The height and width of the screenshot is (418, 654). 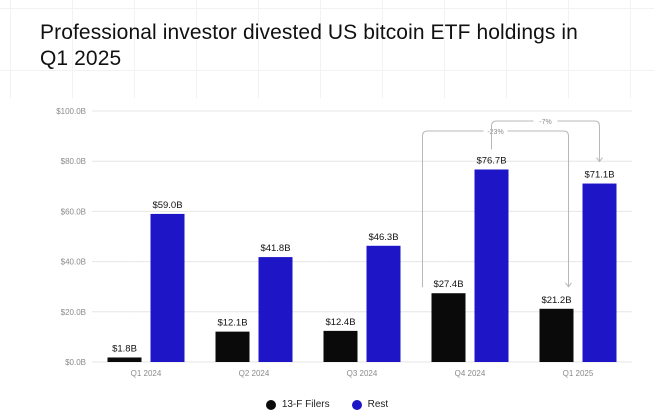 What do you see at coordinates (578, 373) in the screenshot?
I see `x-tick-label: Q1 2025` at bounding box center [578, 373].